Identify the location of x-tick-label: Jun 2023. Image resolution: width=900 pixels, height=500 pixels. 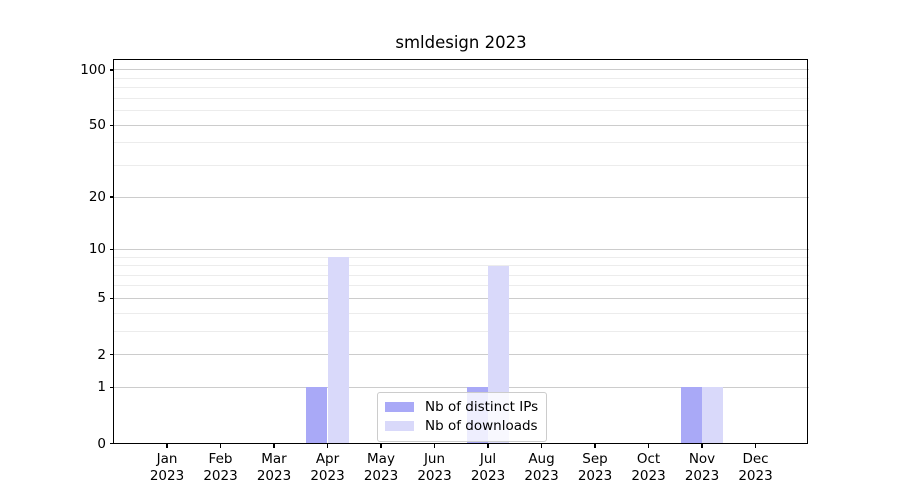
(435, 467).